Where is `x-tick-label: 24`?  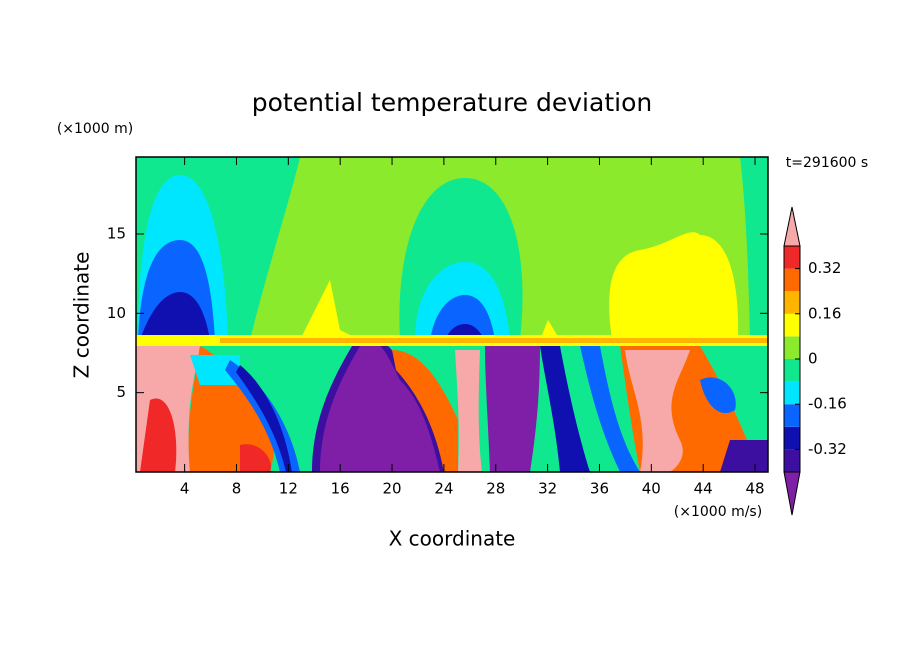
x-tick-label: 24 is located at coordinates (443, 489).